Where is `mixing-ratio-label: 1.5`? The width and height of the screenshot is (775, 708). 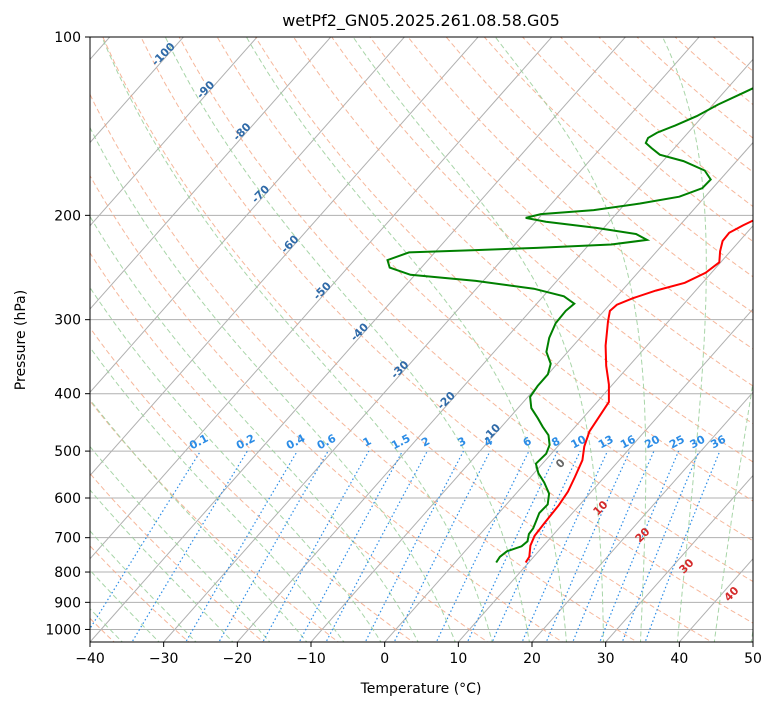
mixing-ratio-label: 1.5 is located at coordinates (400, 442).